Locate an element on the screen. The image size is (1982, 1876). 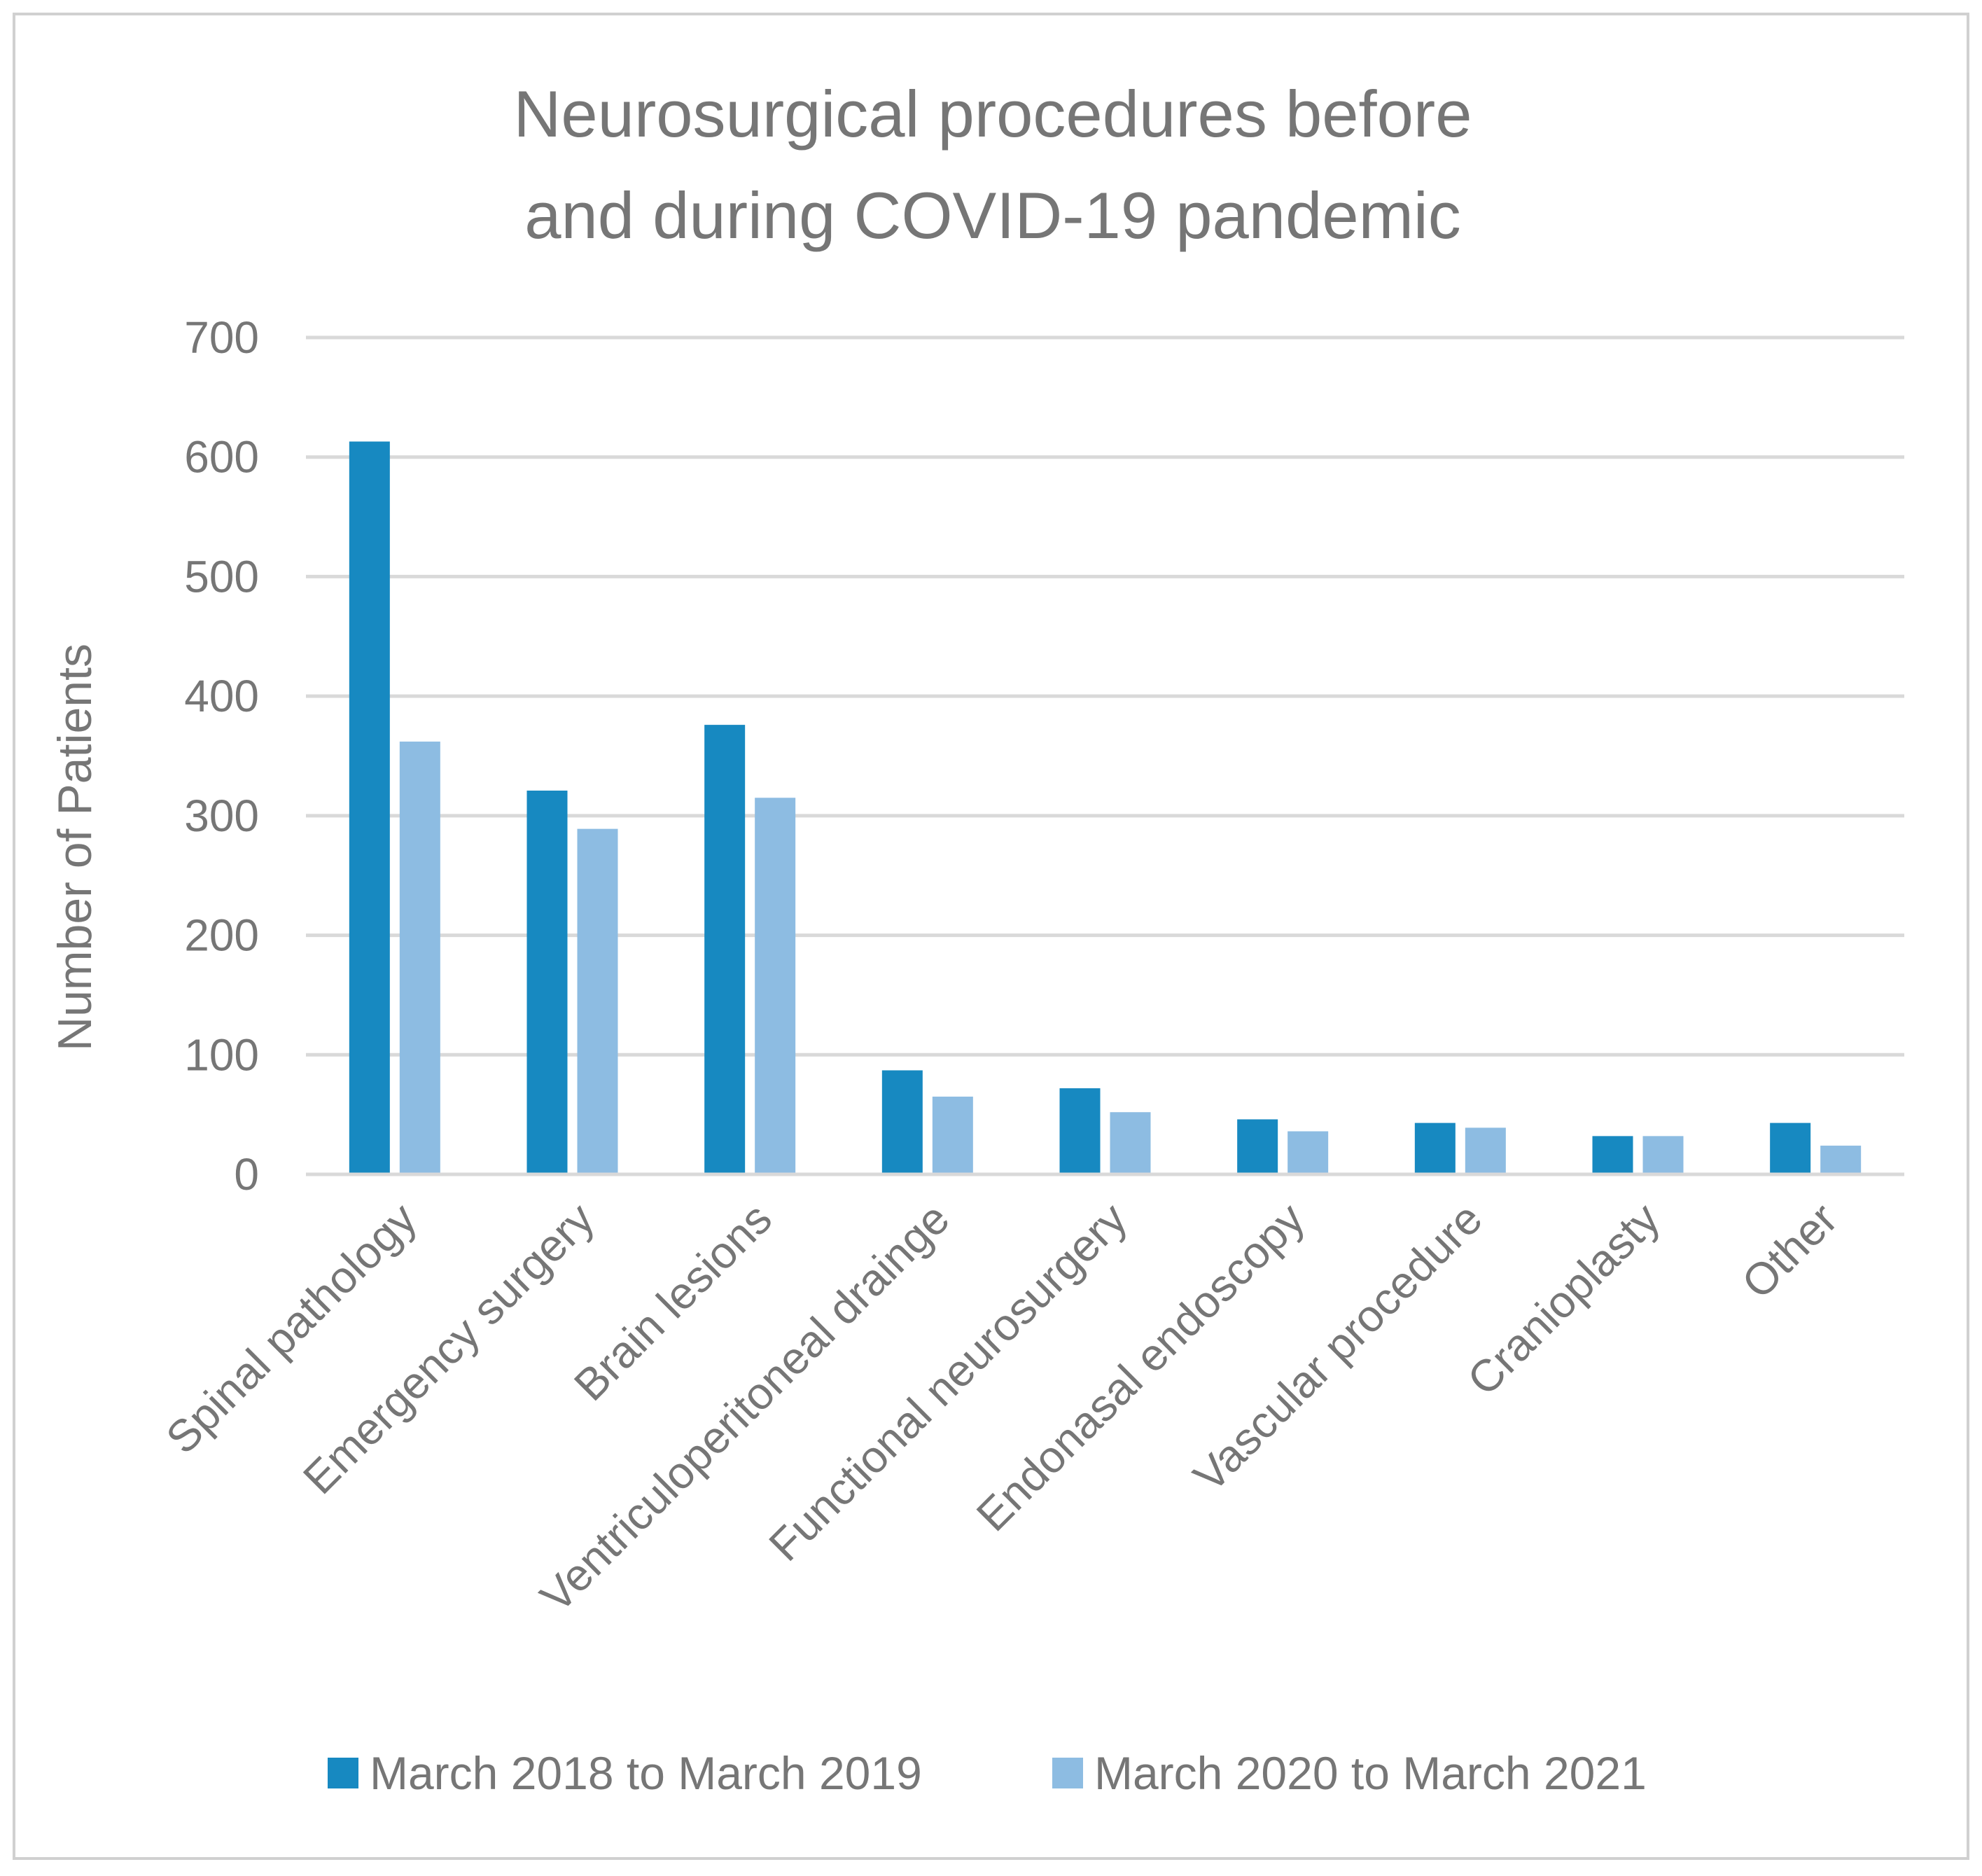
y-tick-label: 600 is located at coordinates (221, 457).